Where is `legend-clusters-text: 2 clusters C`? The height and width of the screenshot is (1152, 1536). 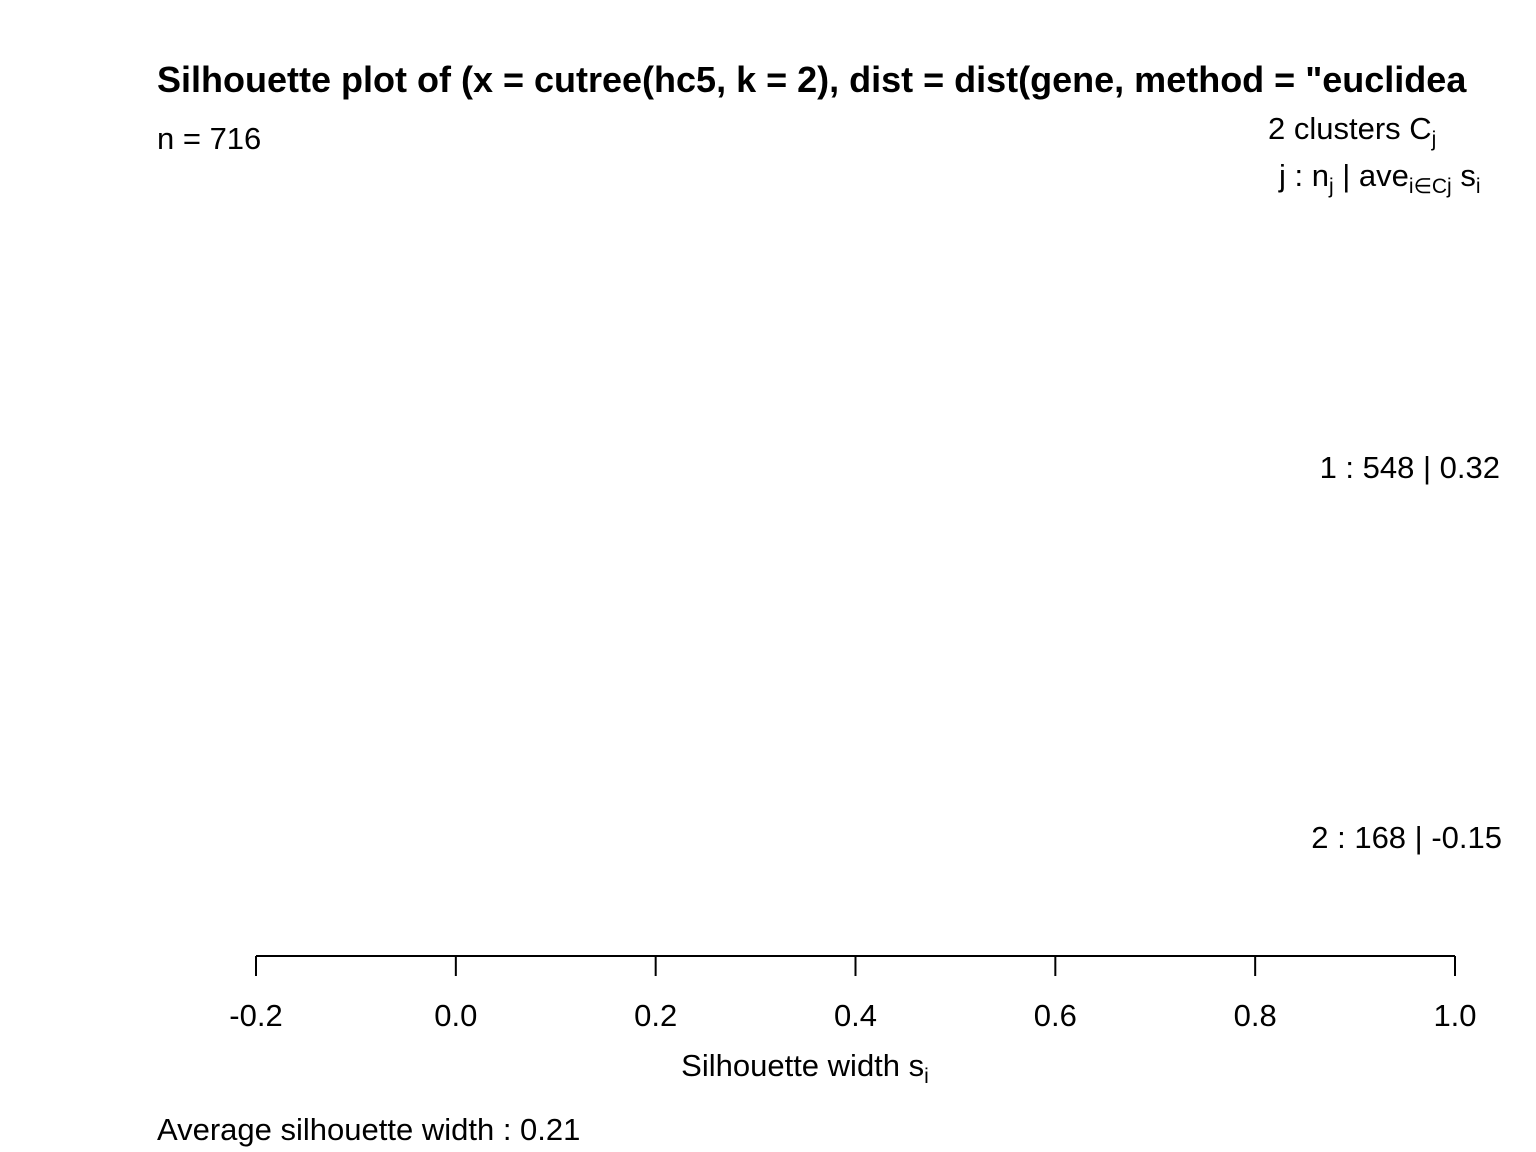
legend-clusters-text: 2 clusters C is located at coordinates (1350, 128).